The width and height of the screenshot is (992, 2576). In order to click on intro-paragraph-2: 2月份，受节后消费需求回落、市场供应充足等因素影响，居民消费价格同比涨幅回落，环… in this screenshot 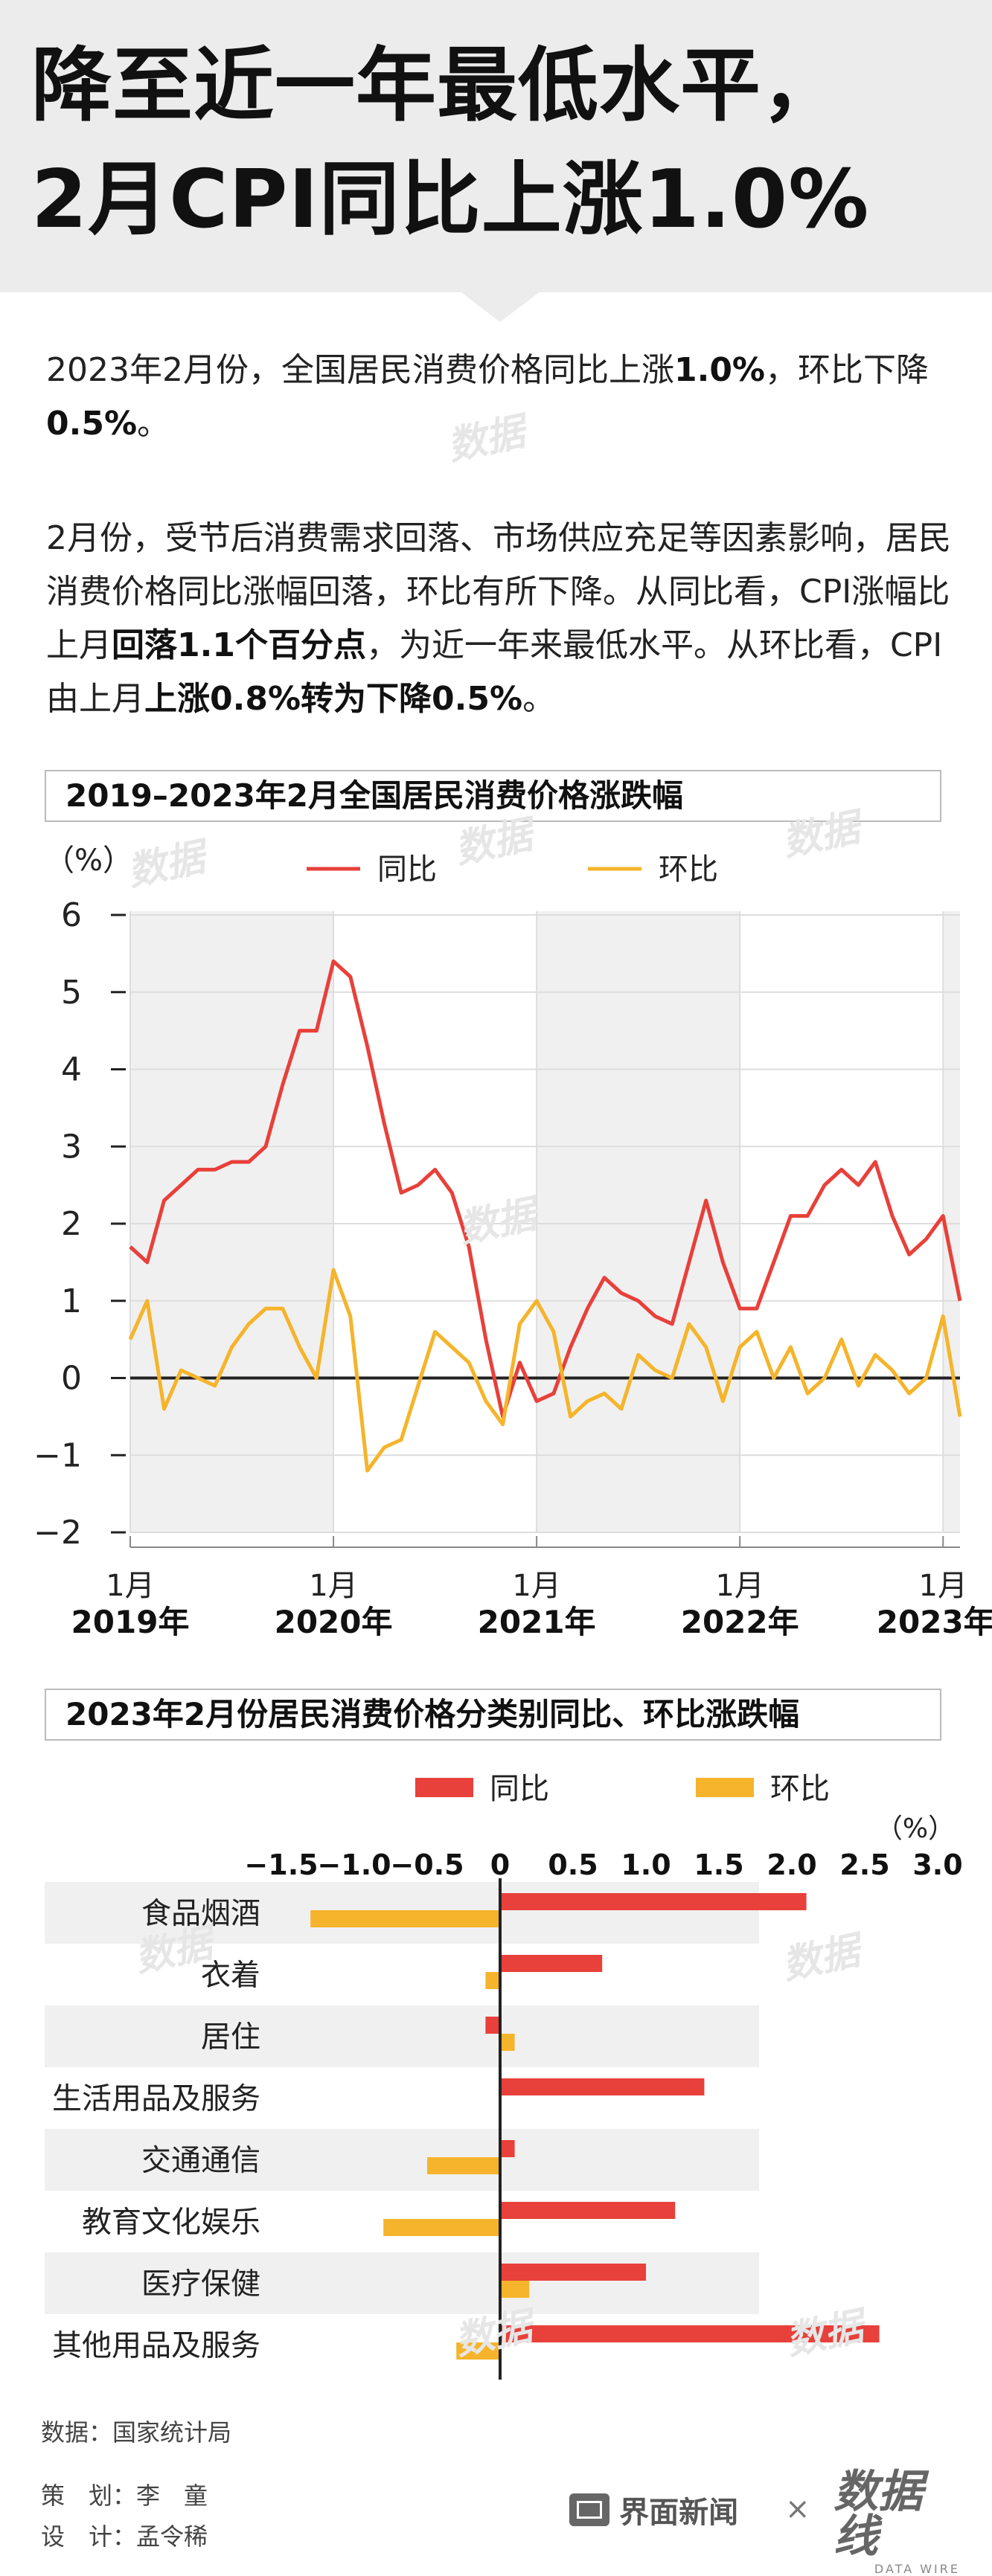, I will do `click(498, 618)`.